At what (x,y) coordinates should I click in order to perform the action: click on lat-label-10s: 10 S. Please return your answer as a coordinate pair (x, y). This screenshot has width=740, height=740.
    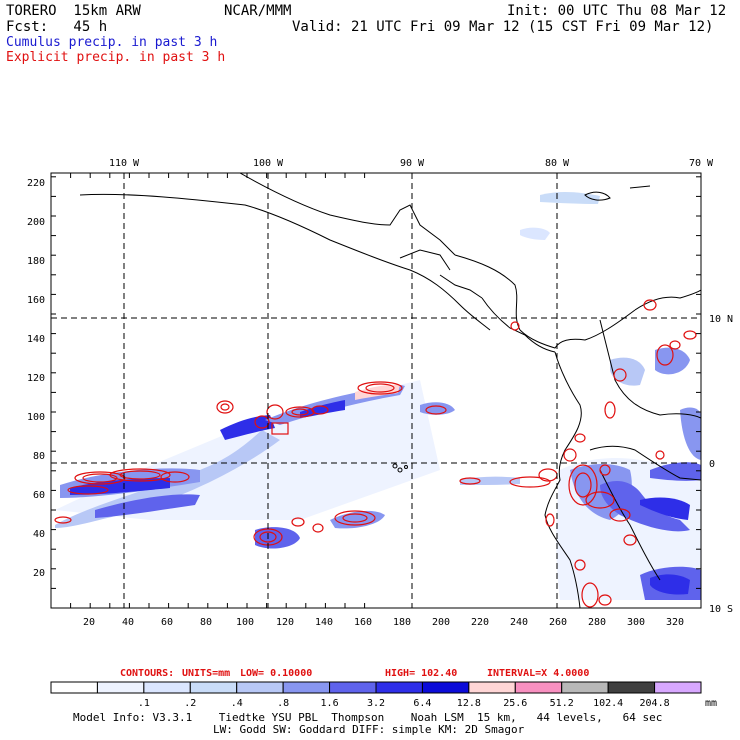
    Looking at the image, I should click on (721, 609).